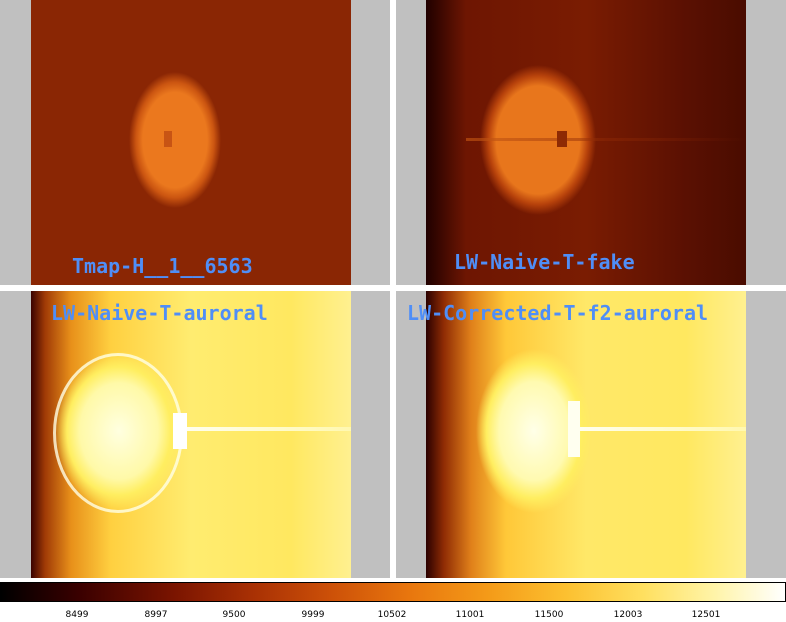 This screenshot has height=622, width=786. What do you see at coordinates (549, 615) in the screenshot?
I see `colorbar-tick-label: 11500` at bounding box center [549, 615].